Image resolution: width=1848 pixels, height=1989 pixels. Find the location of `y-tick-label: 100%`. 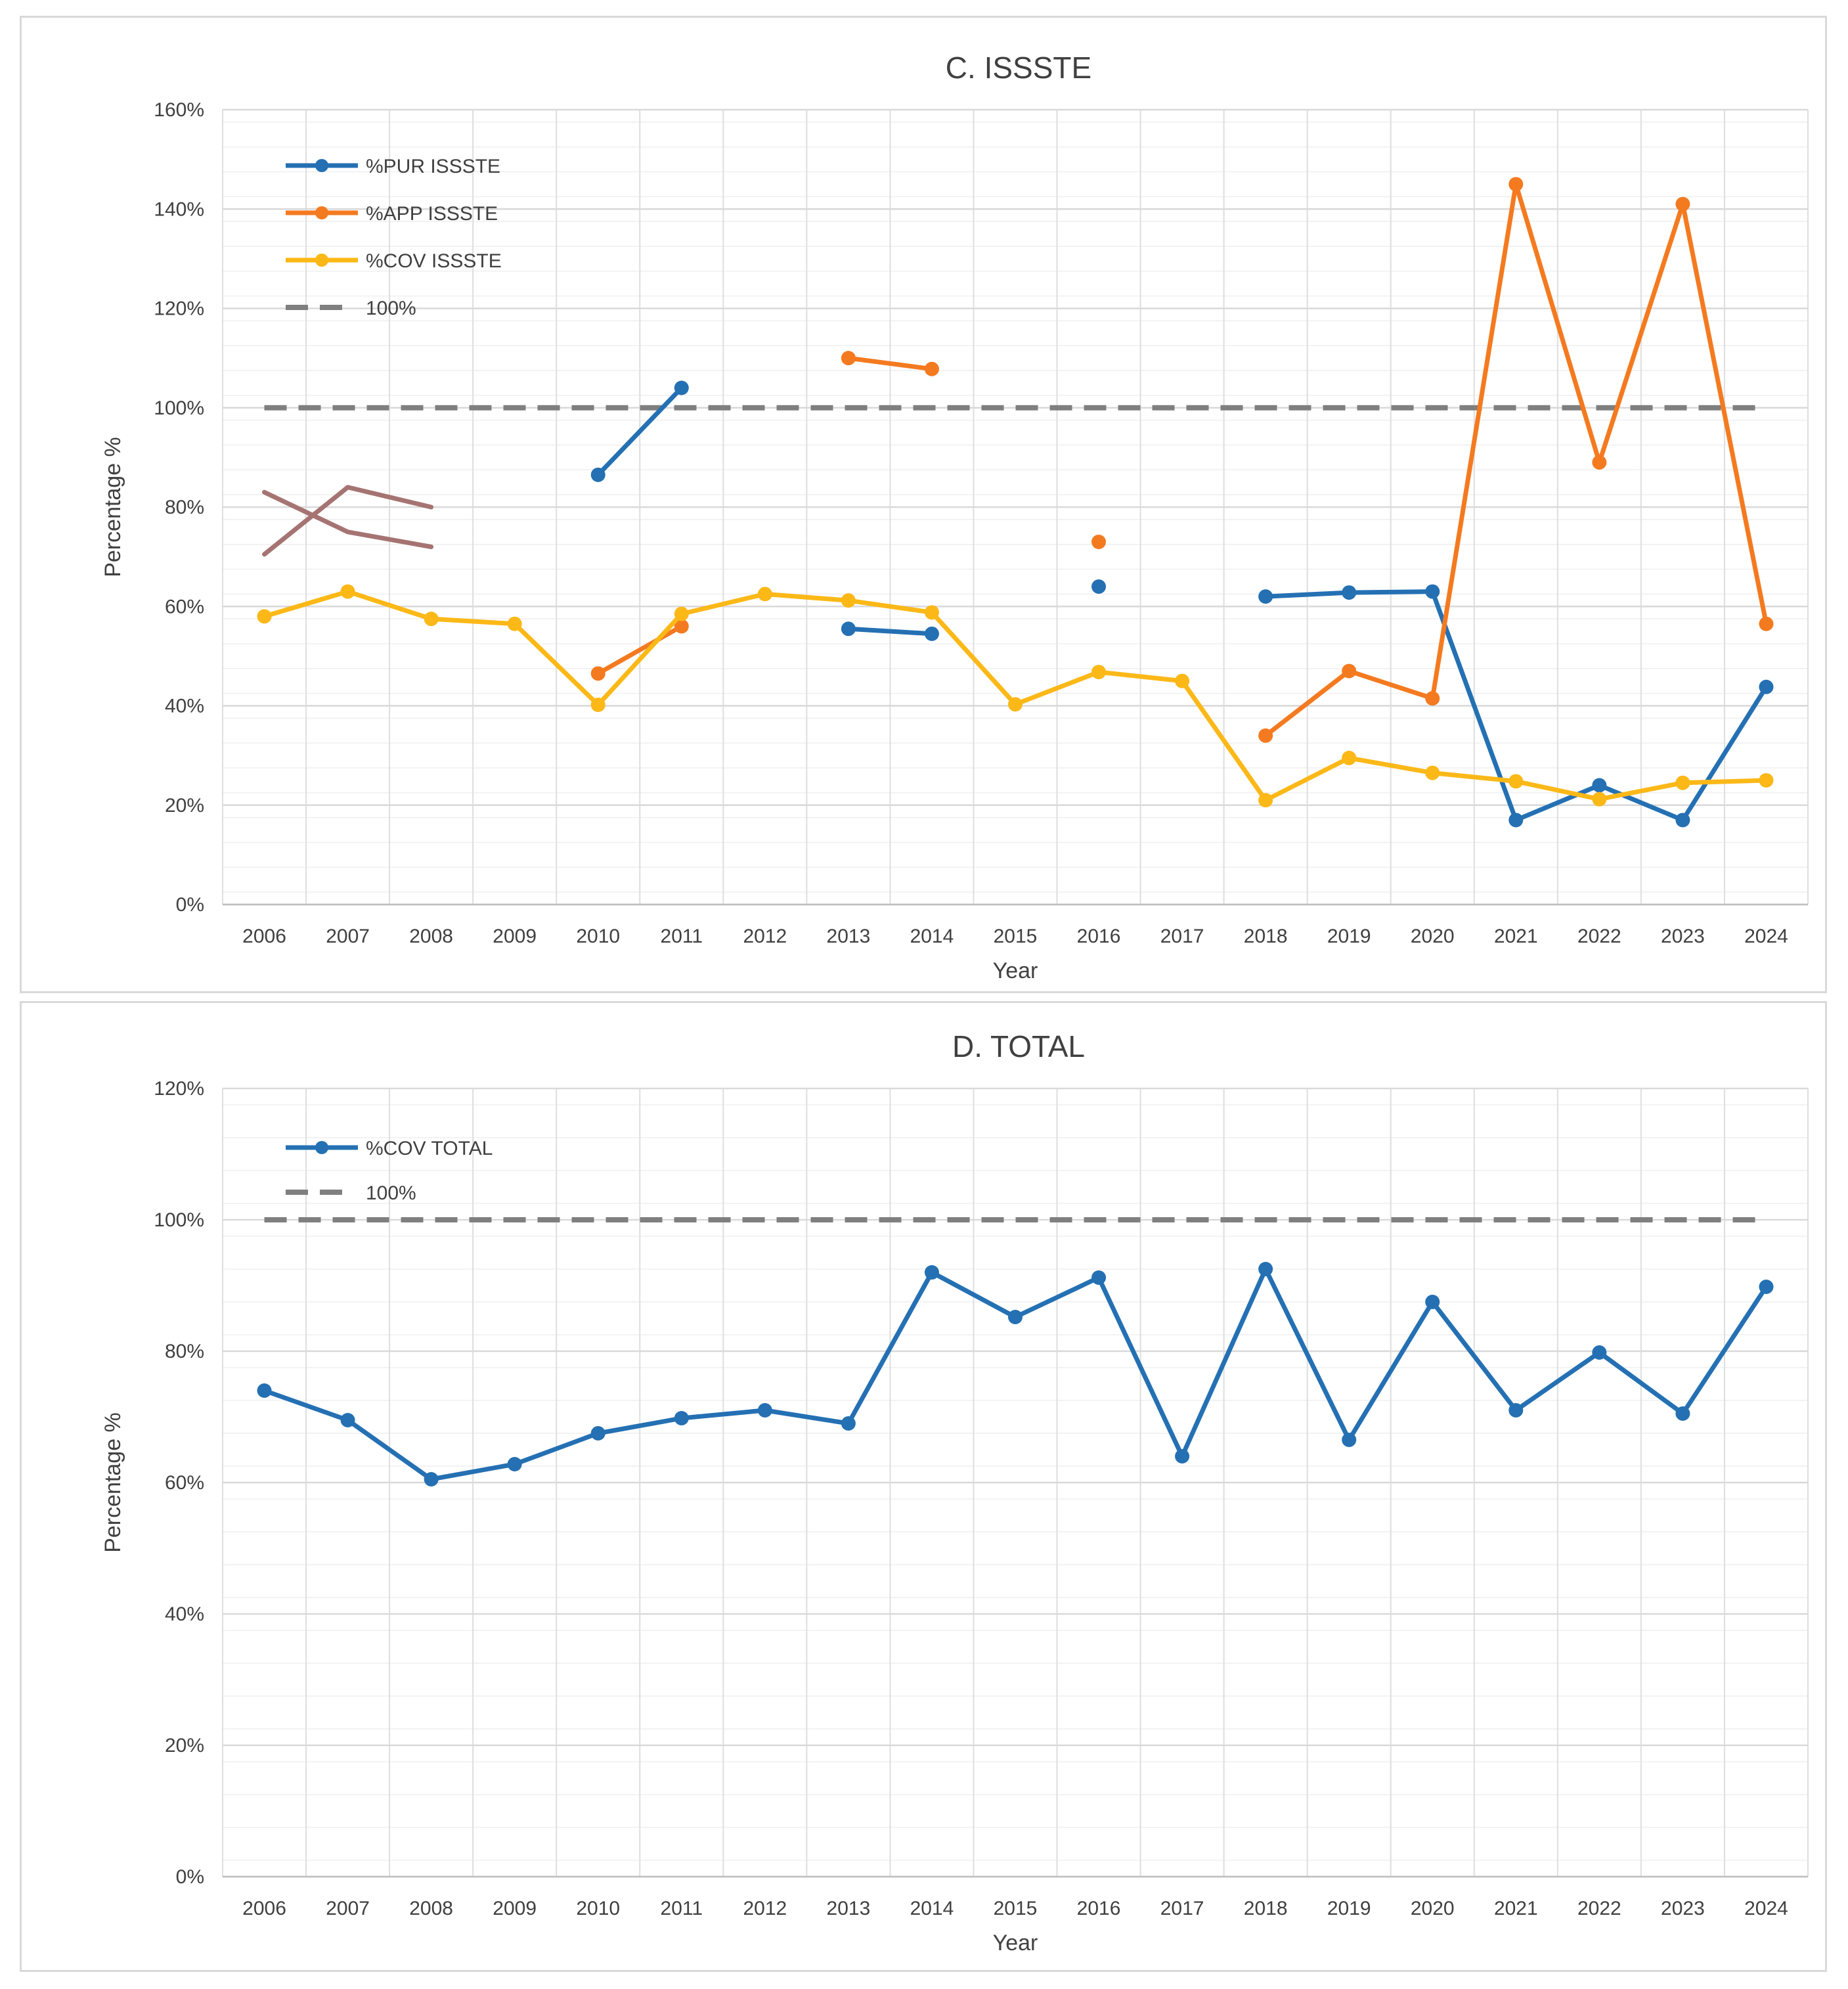

y-tick-label: 100% is located at coordinates (179, 1220).